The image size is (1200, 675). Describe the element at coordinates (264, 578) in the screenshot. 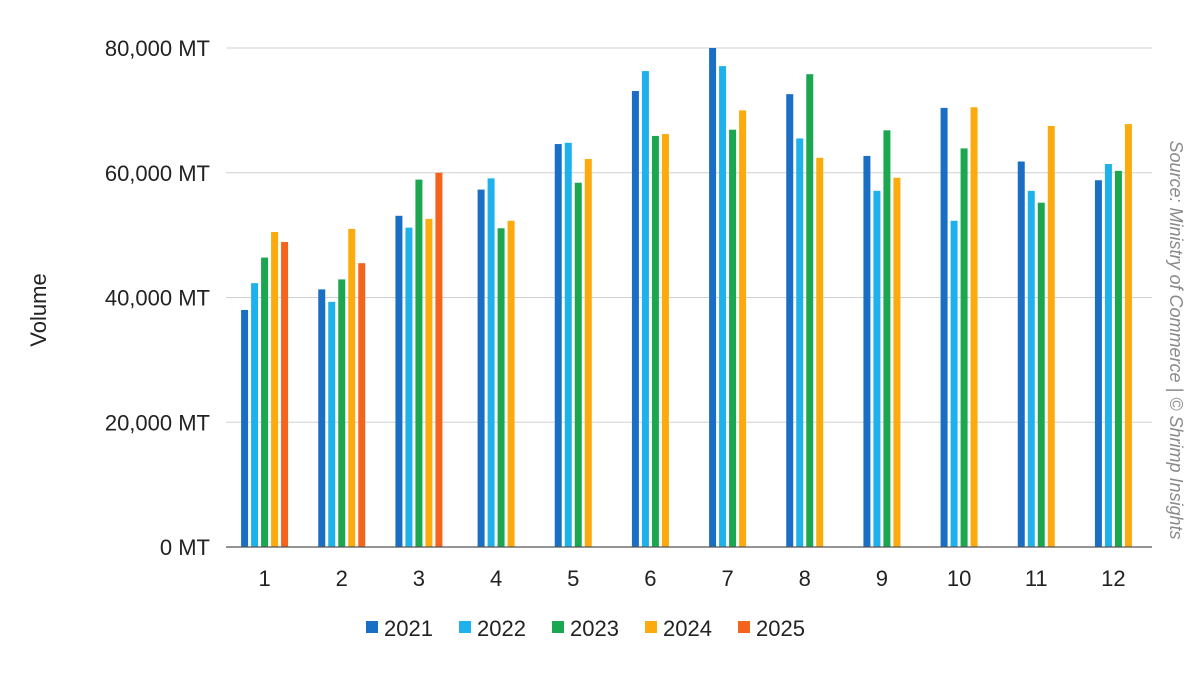

I see `x-tick-label: 1` at that location.